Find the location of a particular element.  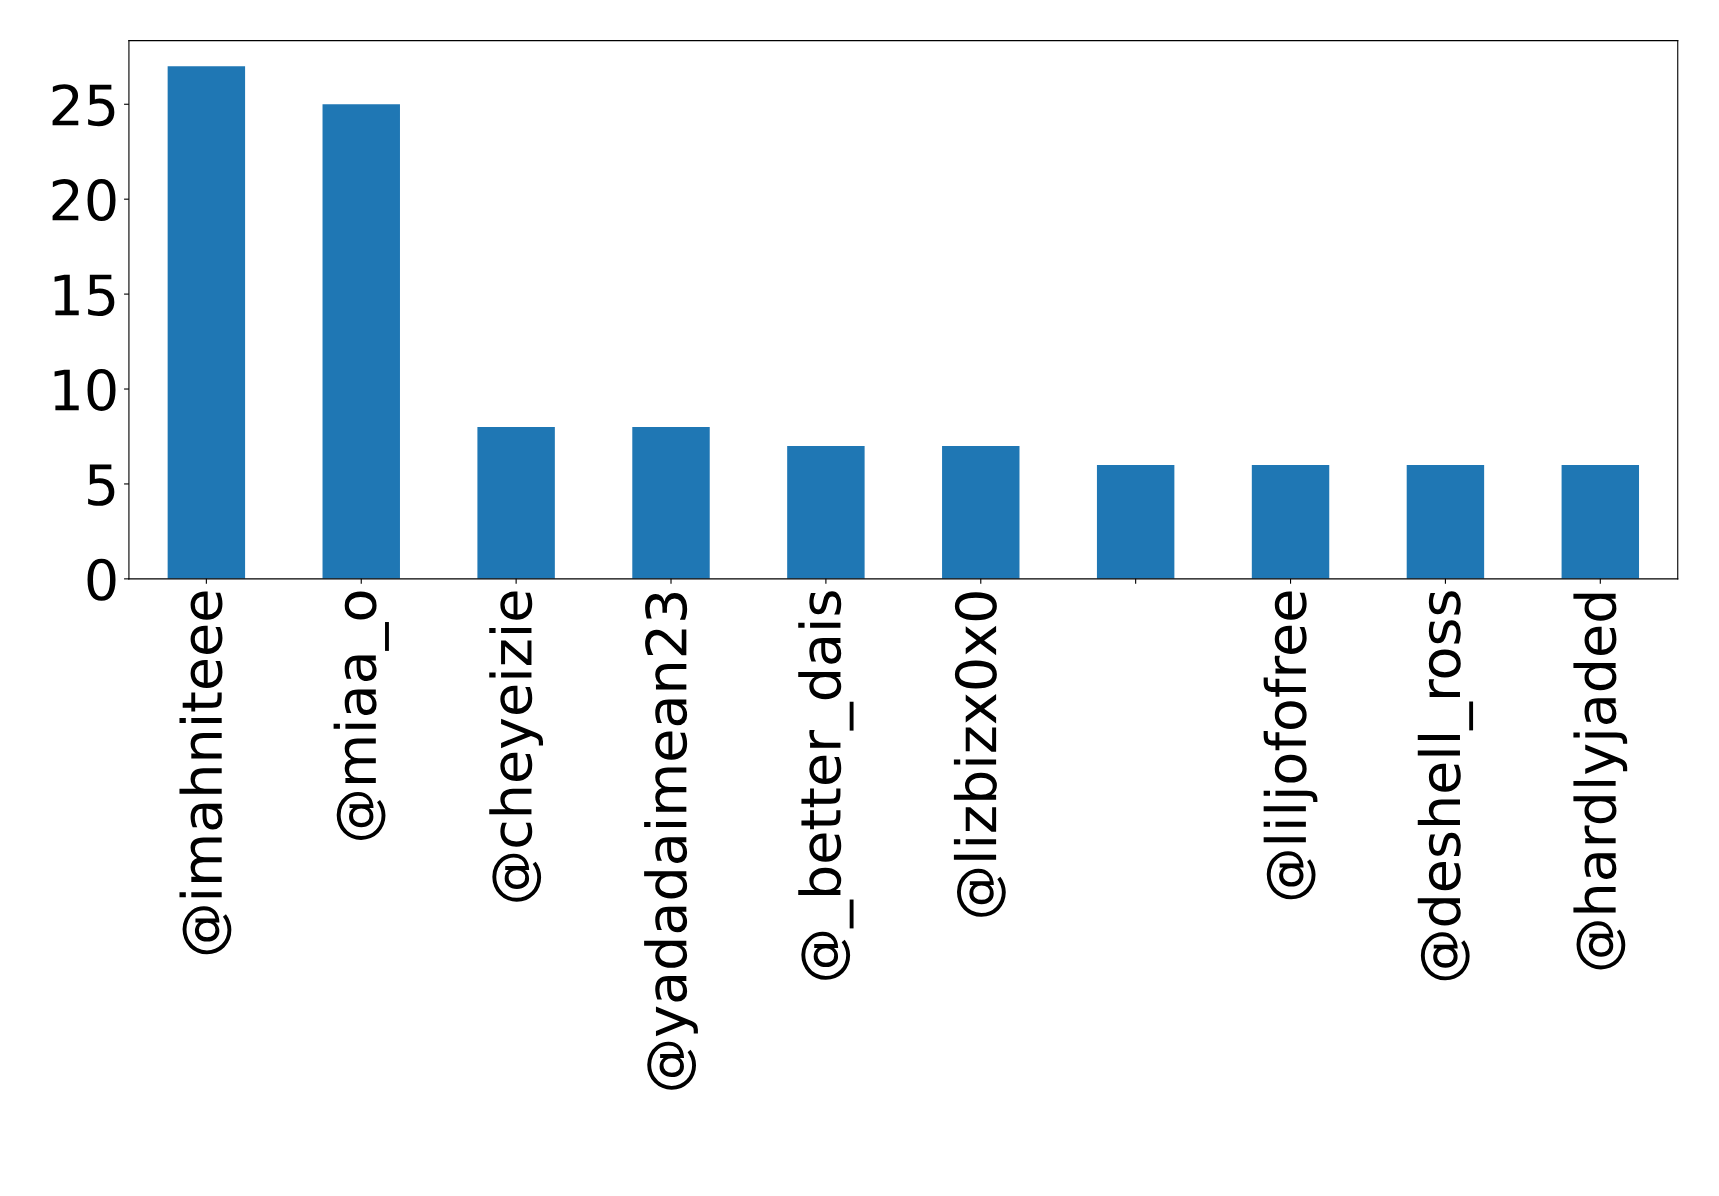

x-tick-label: @deshell_ross is located at coordinates (1445, 786).